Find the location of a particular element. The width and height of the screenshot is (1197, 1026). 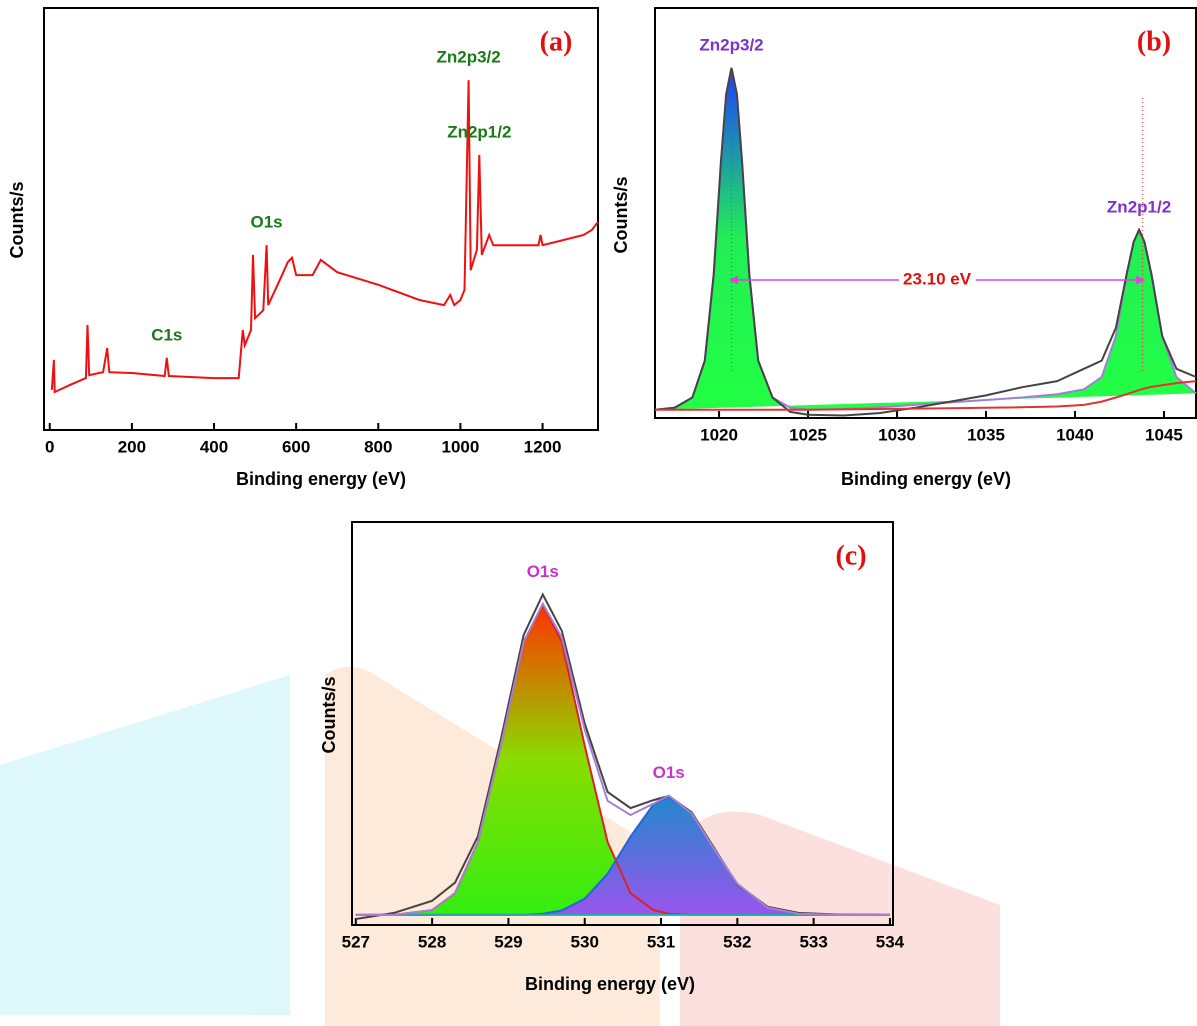

x-tick-label: 1200 is located at coordinates (543, 446).